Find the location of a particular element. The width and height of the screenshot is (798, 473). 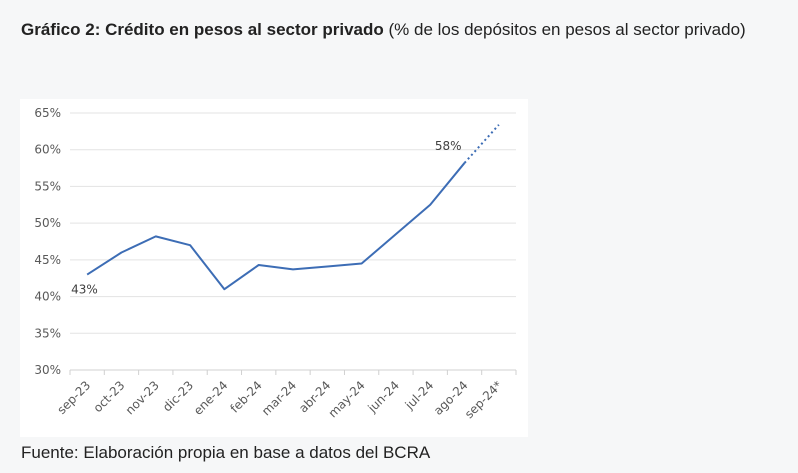

x-tick-label: sep-23 is located at coordinates (73, 397).